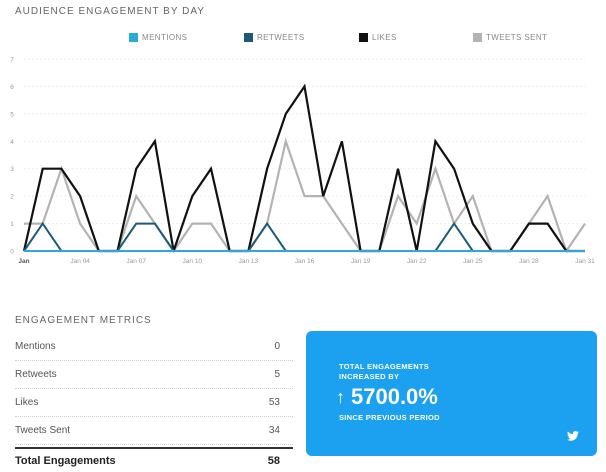 This screenshot has height=472, width=606. What do you see at coordinates (154, 347) in the screenshot?
I see `metric-row-mentions: Mentions 0` at bounding box center [154, 347].